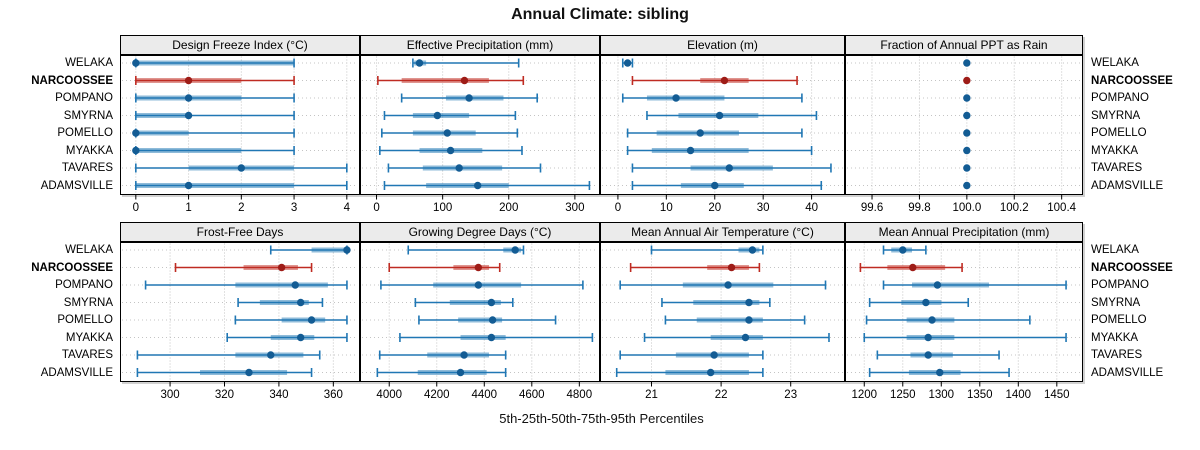 The height and width of the screenshot is (450, 1200). I want to click on x-tick-label: 100, so click(442, 208).